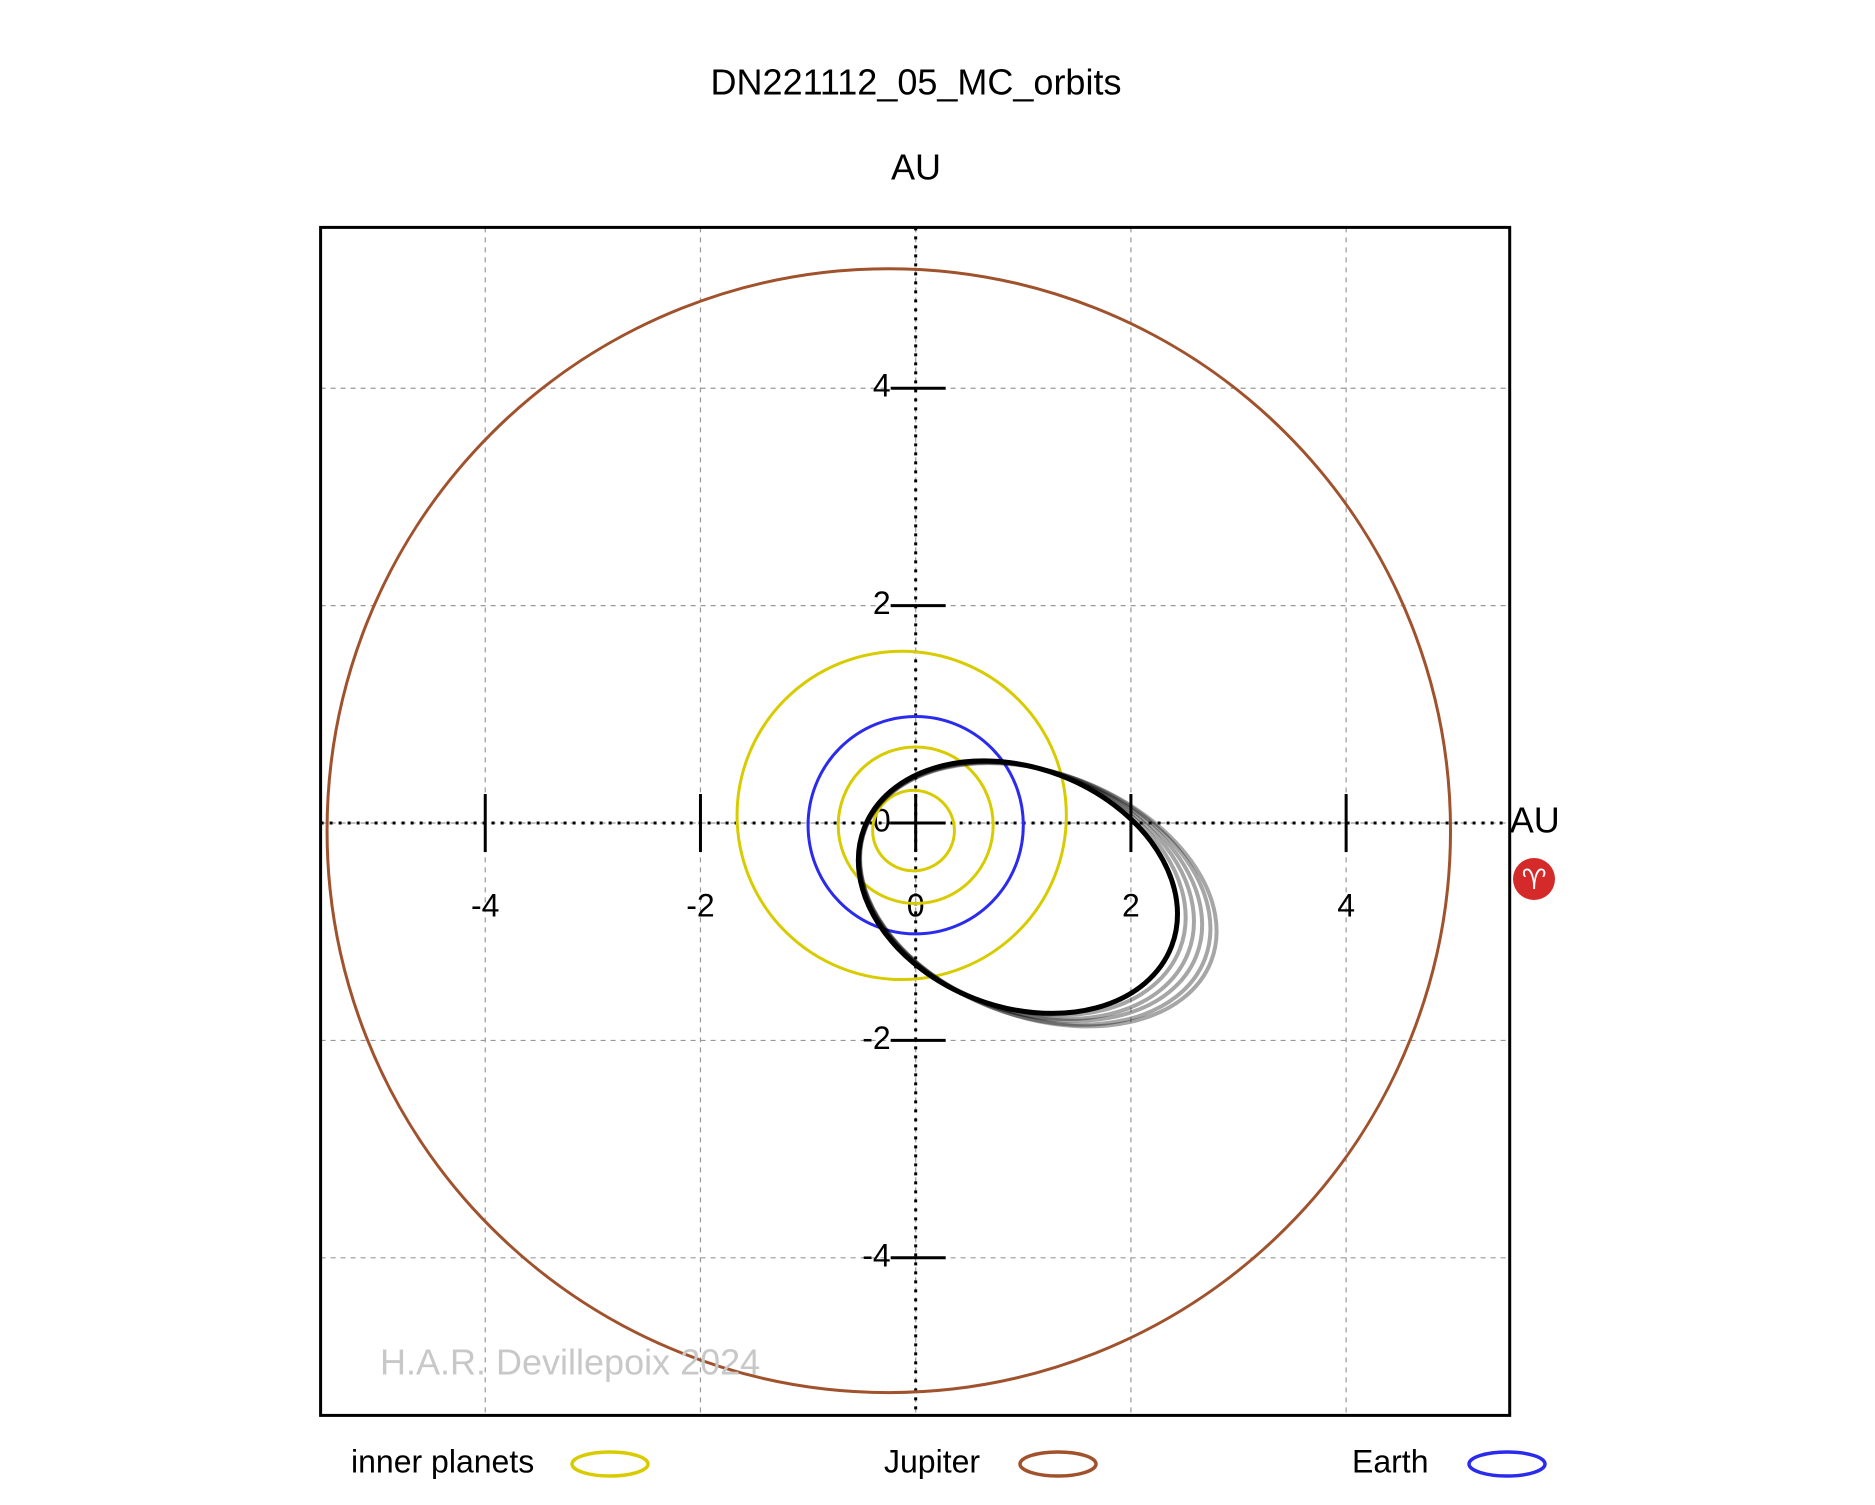 The width and height of the screenshot is (1875, 1505). I want to click on legend-label: Jupiter, so click(932, 1461).